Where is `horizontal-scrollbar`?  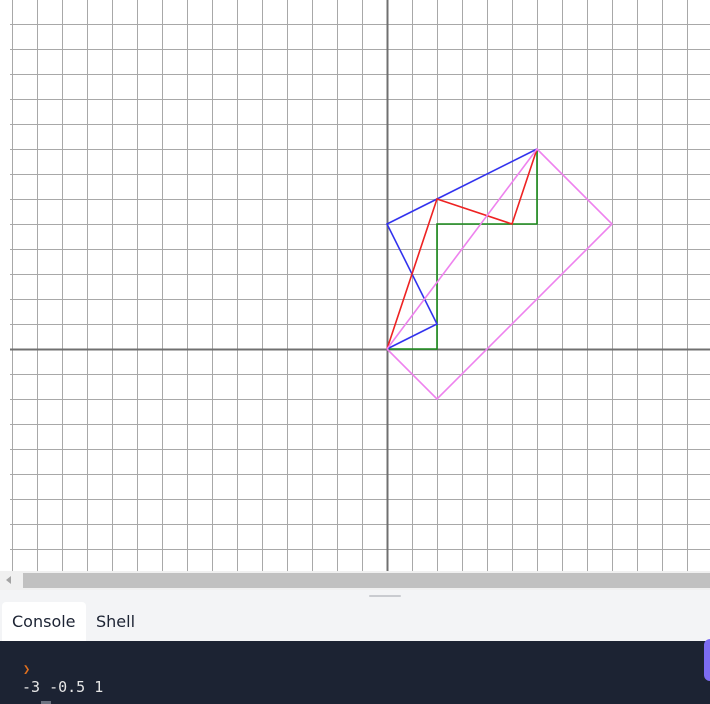
horizontal-scrollbar is located at coordinates (355, 580).